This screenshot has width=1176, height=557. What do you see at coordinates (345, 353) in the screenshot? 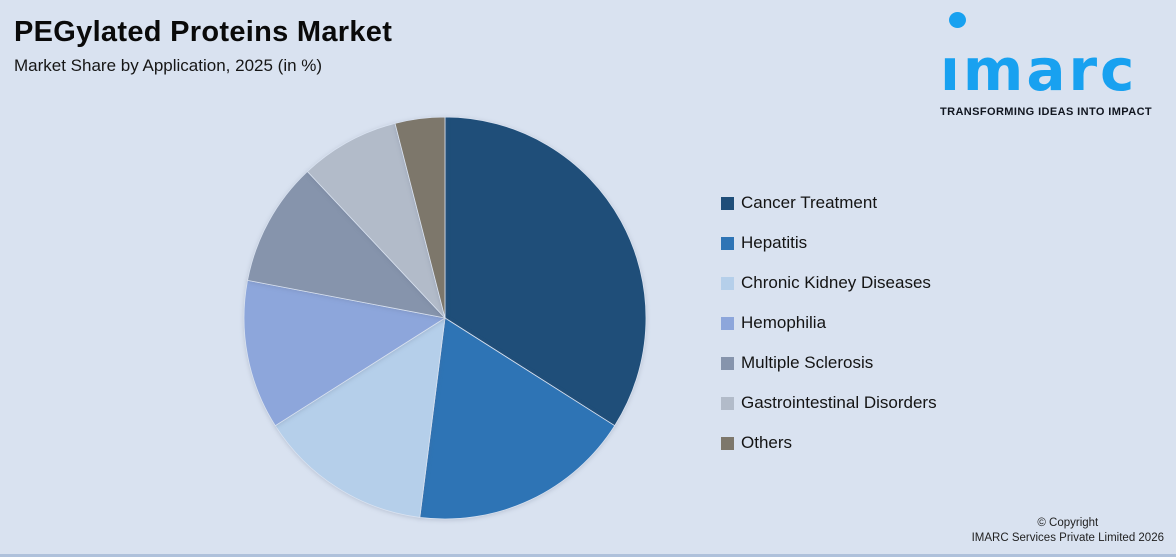
I see `pie-slice-hemophilia` at bounding box center [345, 353].